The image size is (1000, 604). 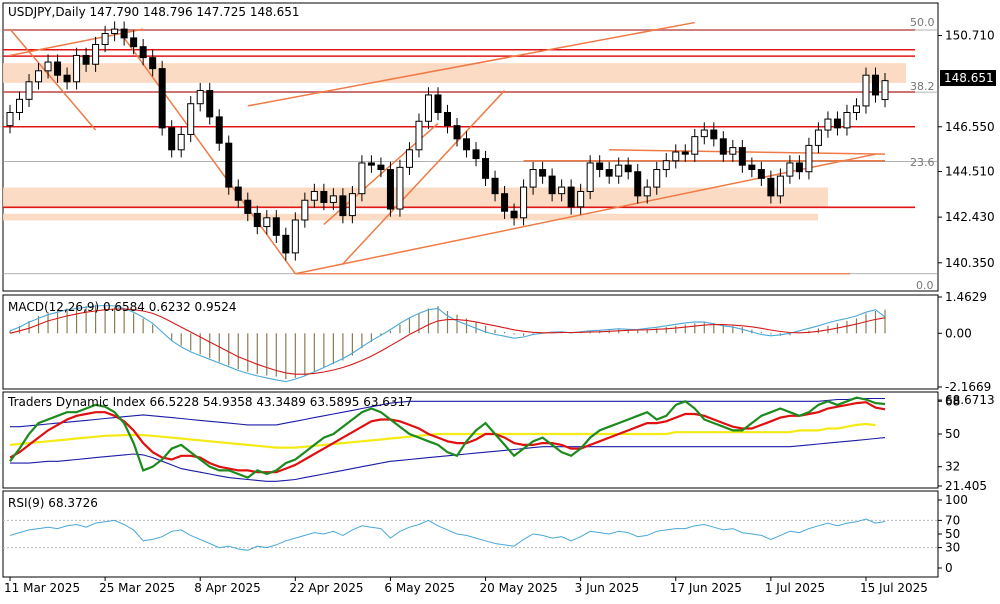 What do you see at coordinates (607, 588) in the screenshot?
I see `time-tick-label: 3 Jun 2025` at bounding box center [607, 588].